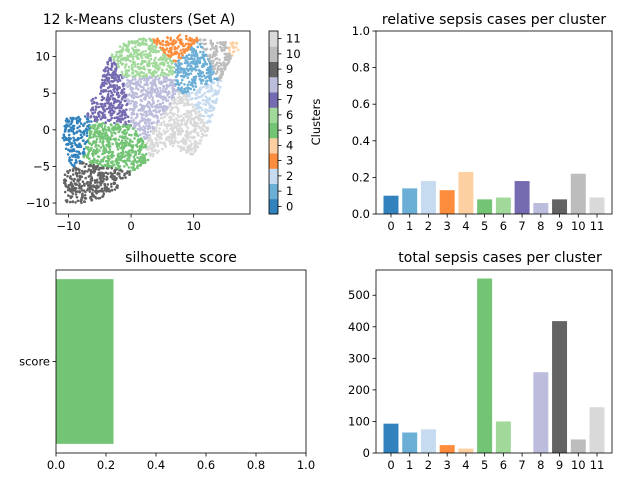 The height and width of the screenshot is (486, 643). I want to click on silhouette-bar, so click(85, 361).